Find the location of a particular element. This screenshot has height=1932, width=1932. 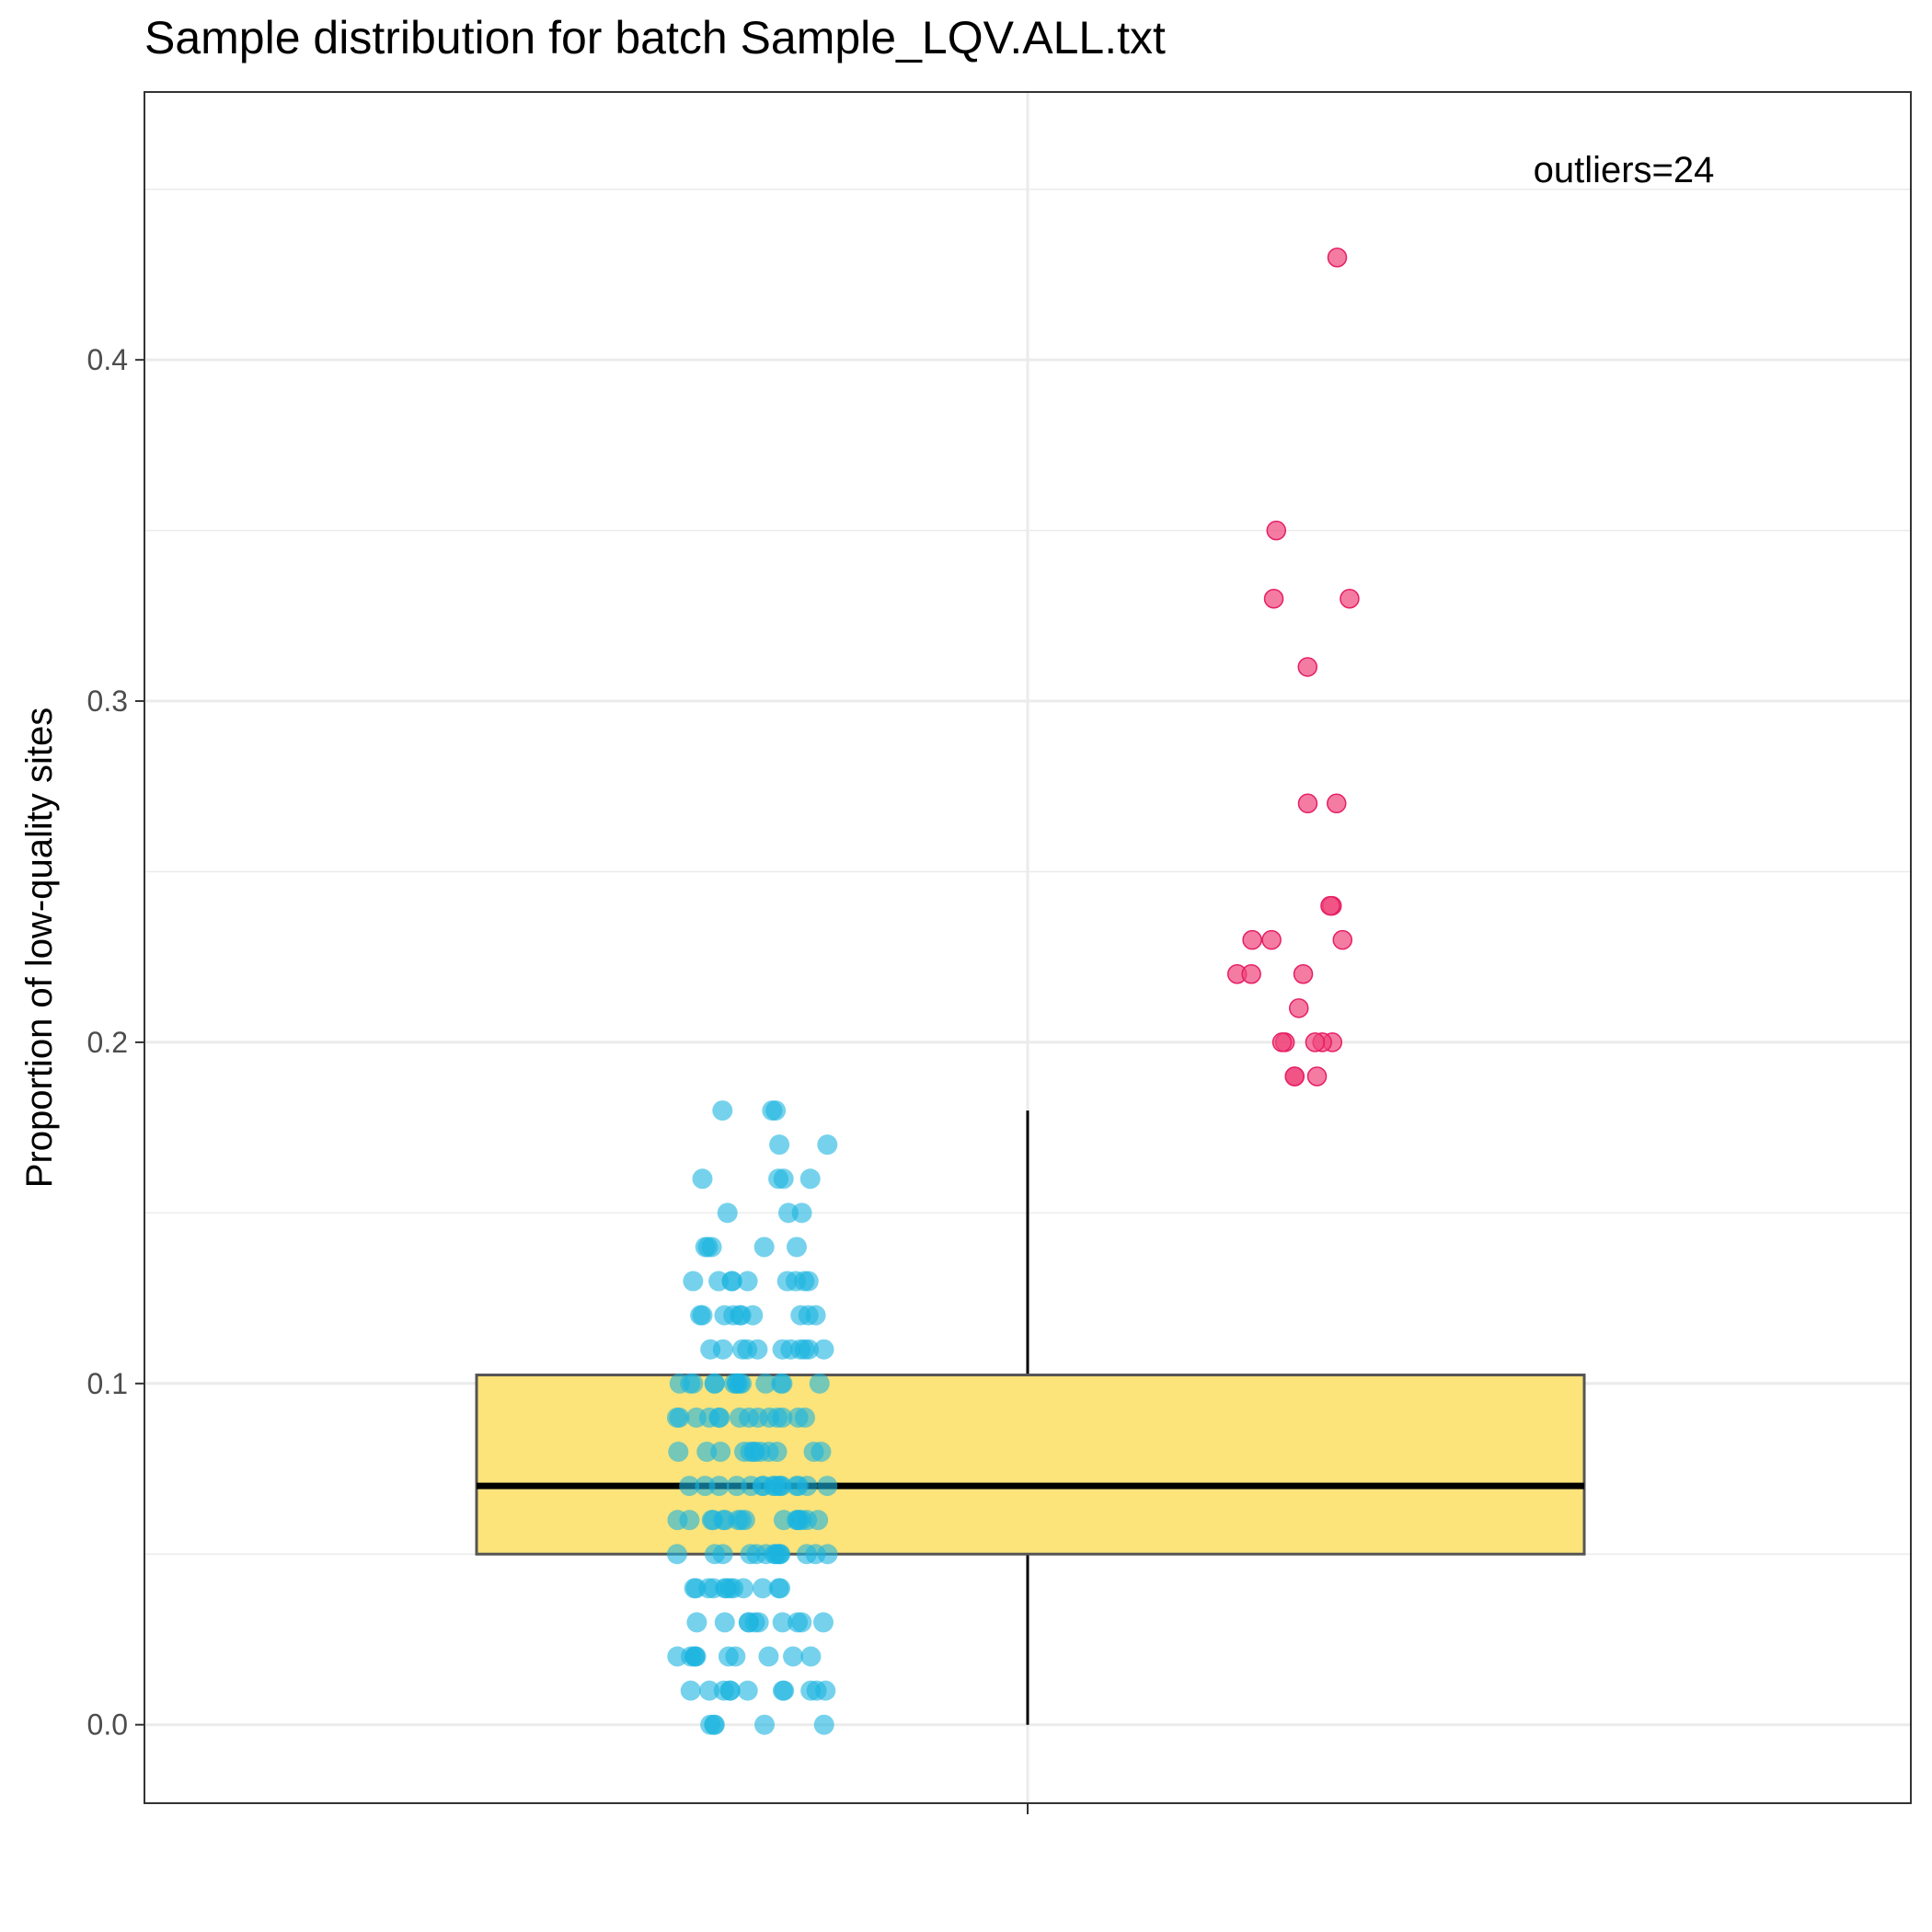

normal-points is located at coordinates (752, 1417).